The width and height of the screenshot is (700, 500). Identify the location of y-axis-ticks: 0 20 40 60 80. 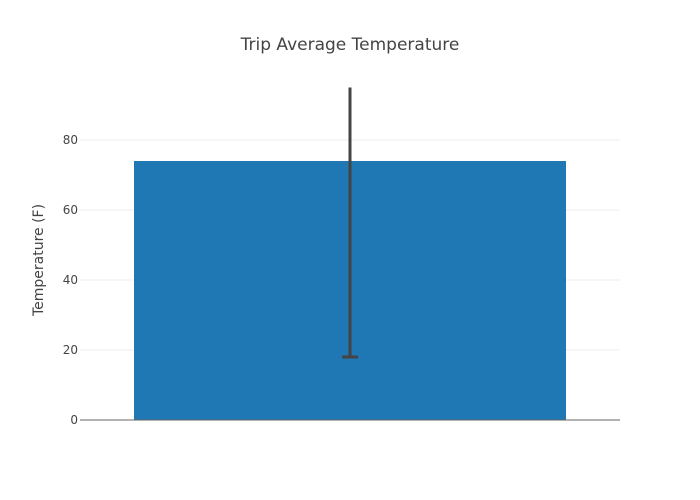
(70, 280).